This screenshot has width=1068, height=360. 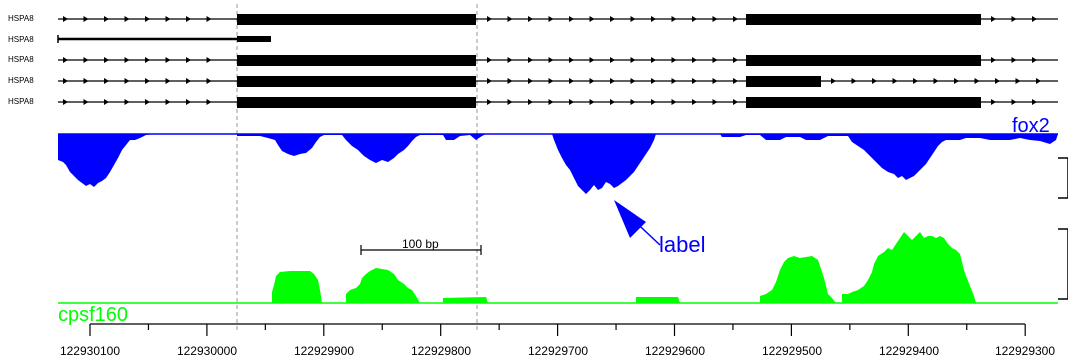 I want to click on gene-track-label: HSPA8, so click(x=21, y=101).